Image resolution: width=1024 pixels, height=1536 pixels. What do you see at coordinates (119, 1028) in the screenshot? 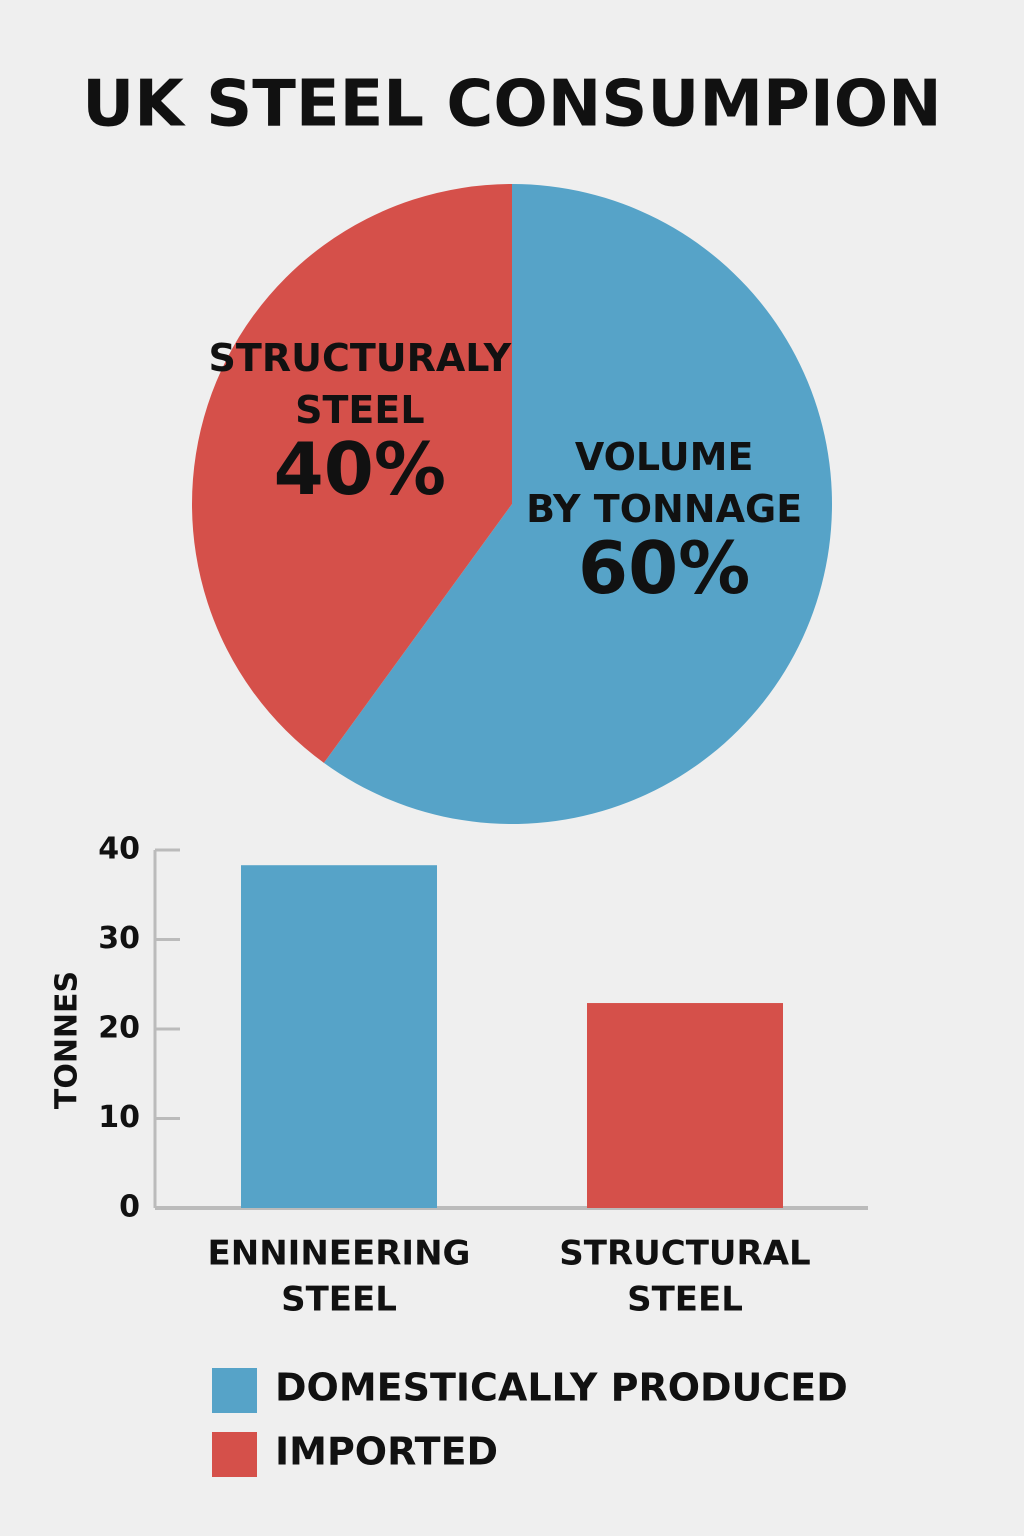
I see `y-tick-label: 20` at bounding box center [119, 1028].